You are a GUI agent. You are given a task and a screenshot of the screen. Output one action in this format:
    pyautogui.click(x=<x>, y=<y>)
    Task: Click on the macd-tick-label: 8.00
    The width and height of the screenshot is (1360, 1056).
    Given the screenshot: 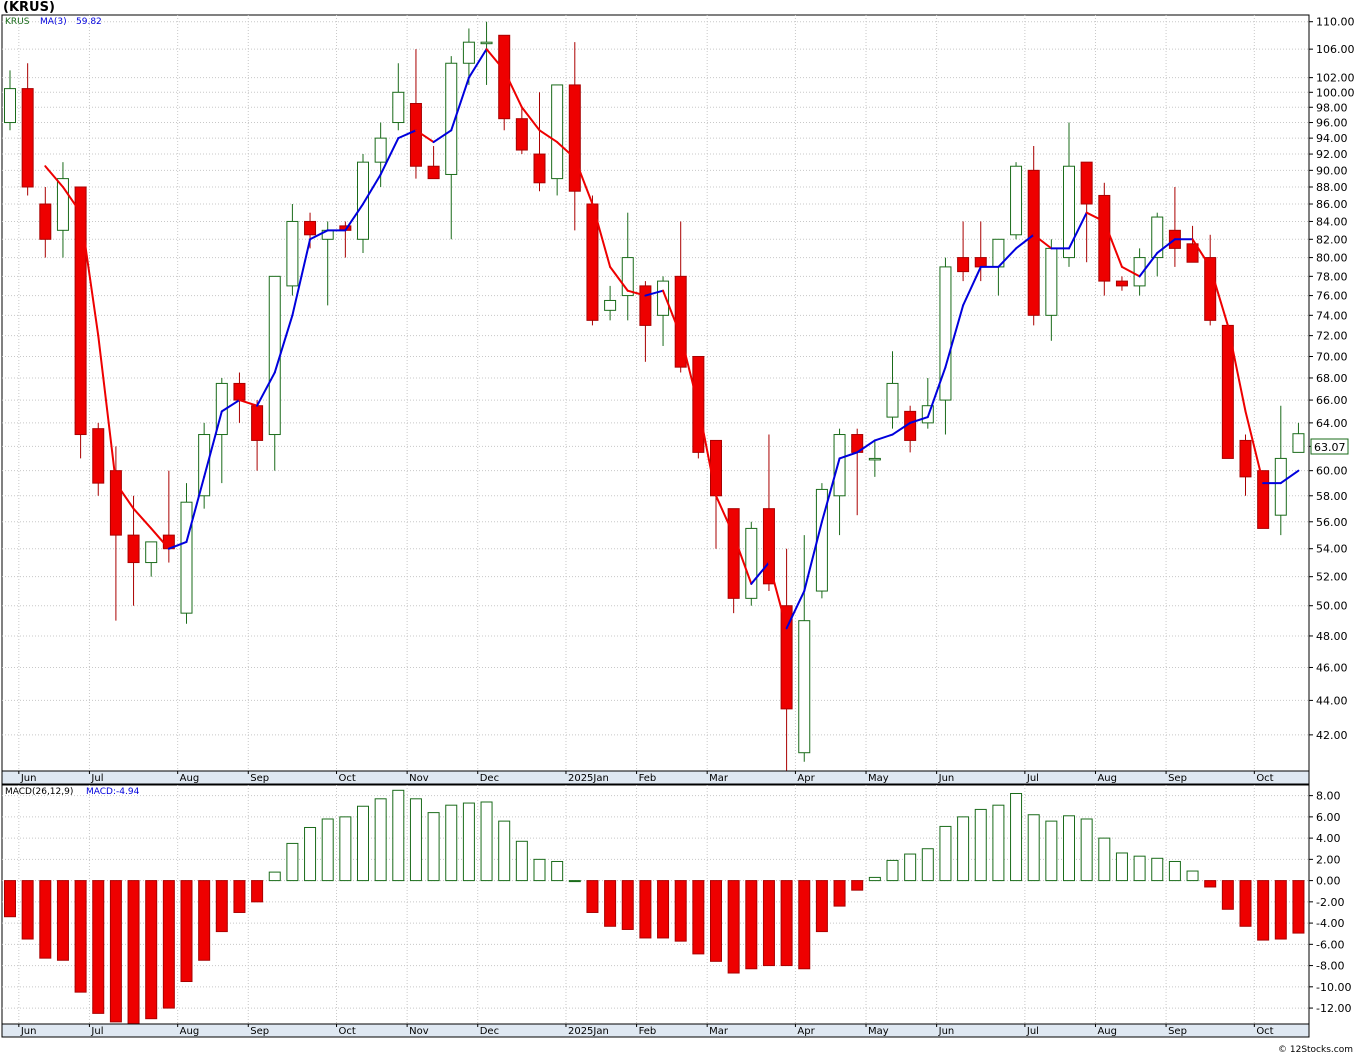 What is the action you would take?
    pyautogui.click(x=1328, y=796)
    